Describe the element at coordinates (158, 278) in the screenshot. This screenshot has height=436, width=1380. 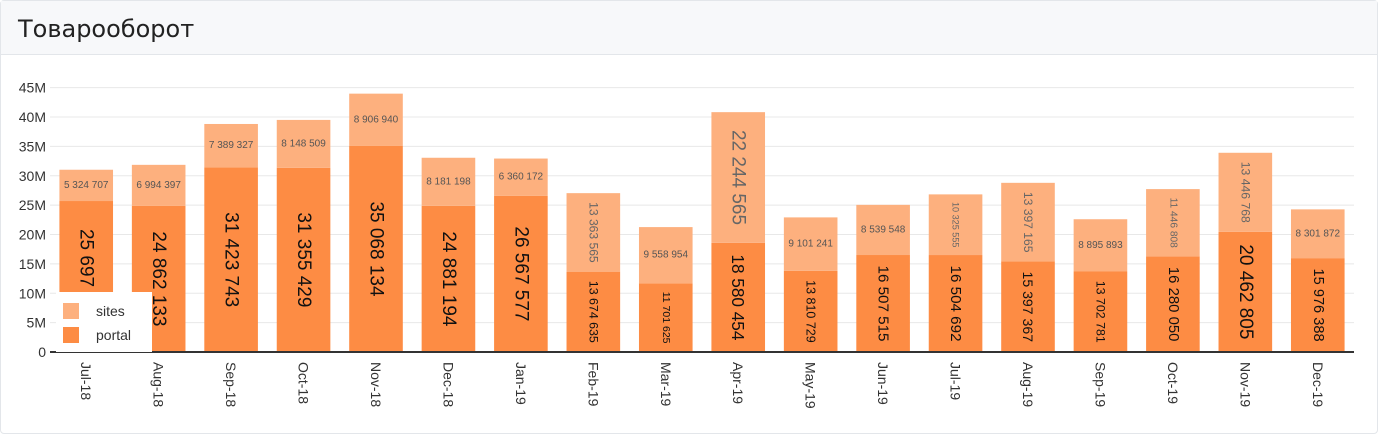
I see `data-label-portal: 24 862 133` at that location.